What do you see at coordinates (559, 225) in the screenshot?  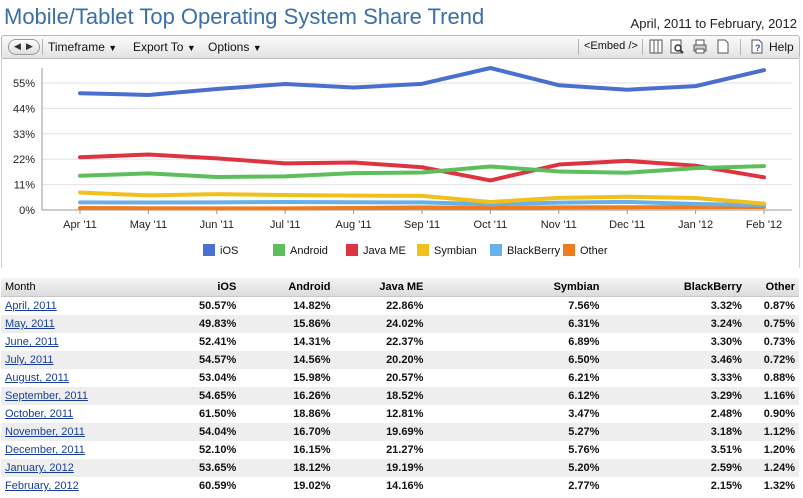 I see `x-tick-label: Nov '11` at bounding box center [559, 225].